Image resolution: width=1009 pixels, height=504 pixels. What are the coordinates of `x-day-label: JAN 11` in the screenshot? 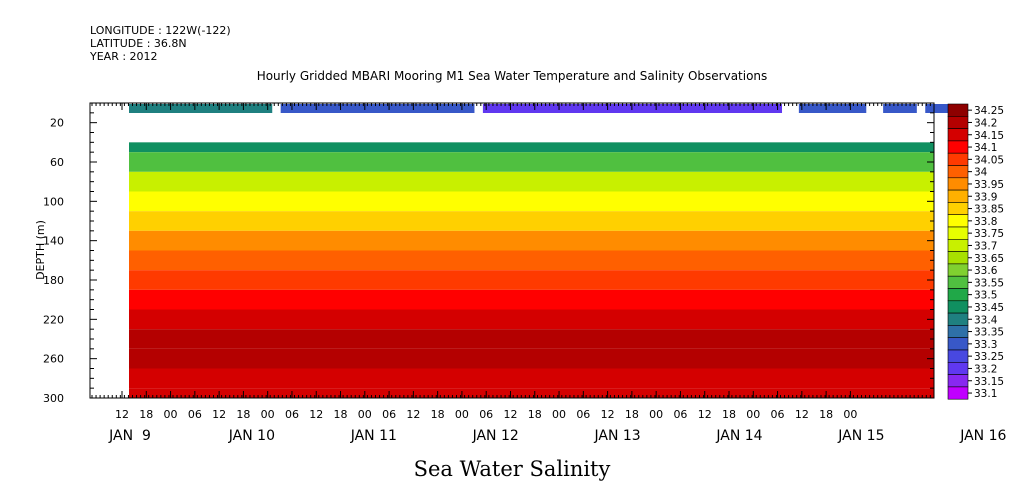 It's located at (373, 436).